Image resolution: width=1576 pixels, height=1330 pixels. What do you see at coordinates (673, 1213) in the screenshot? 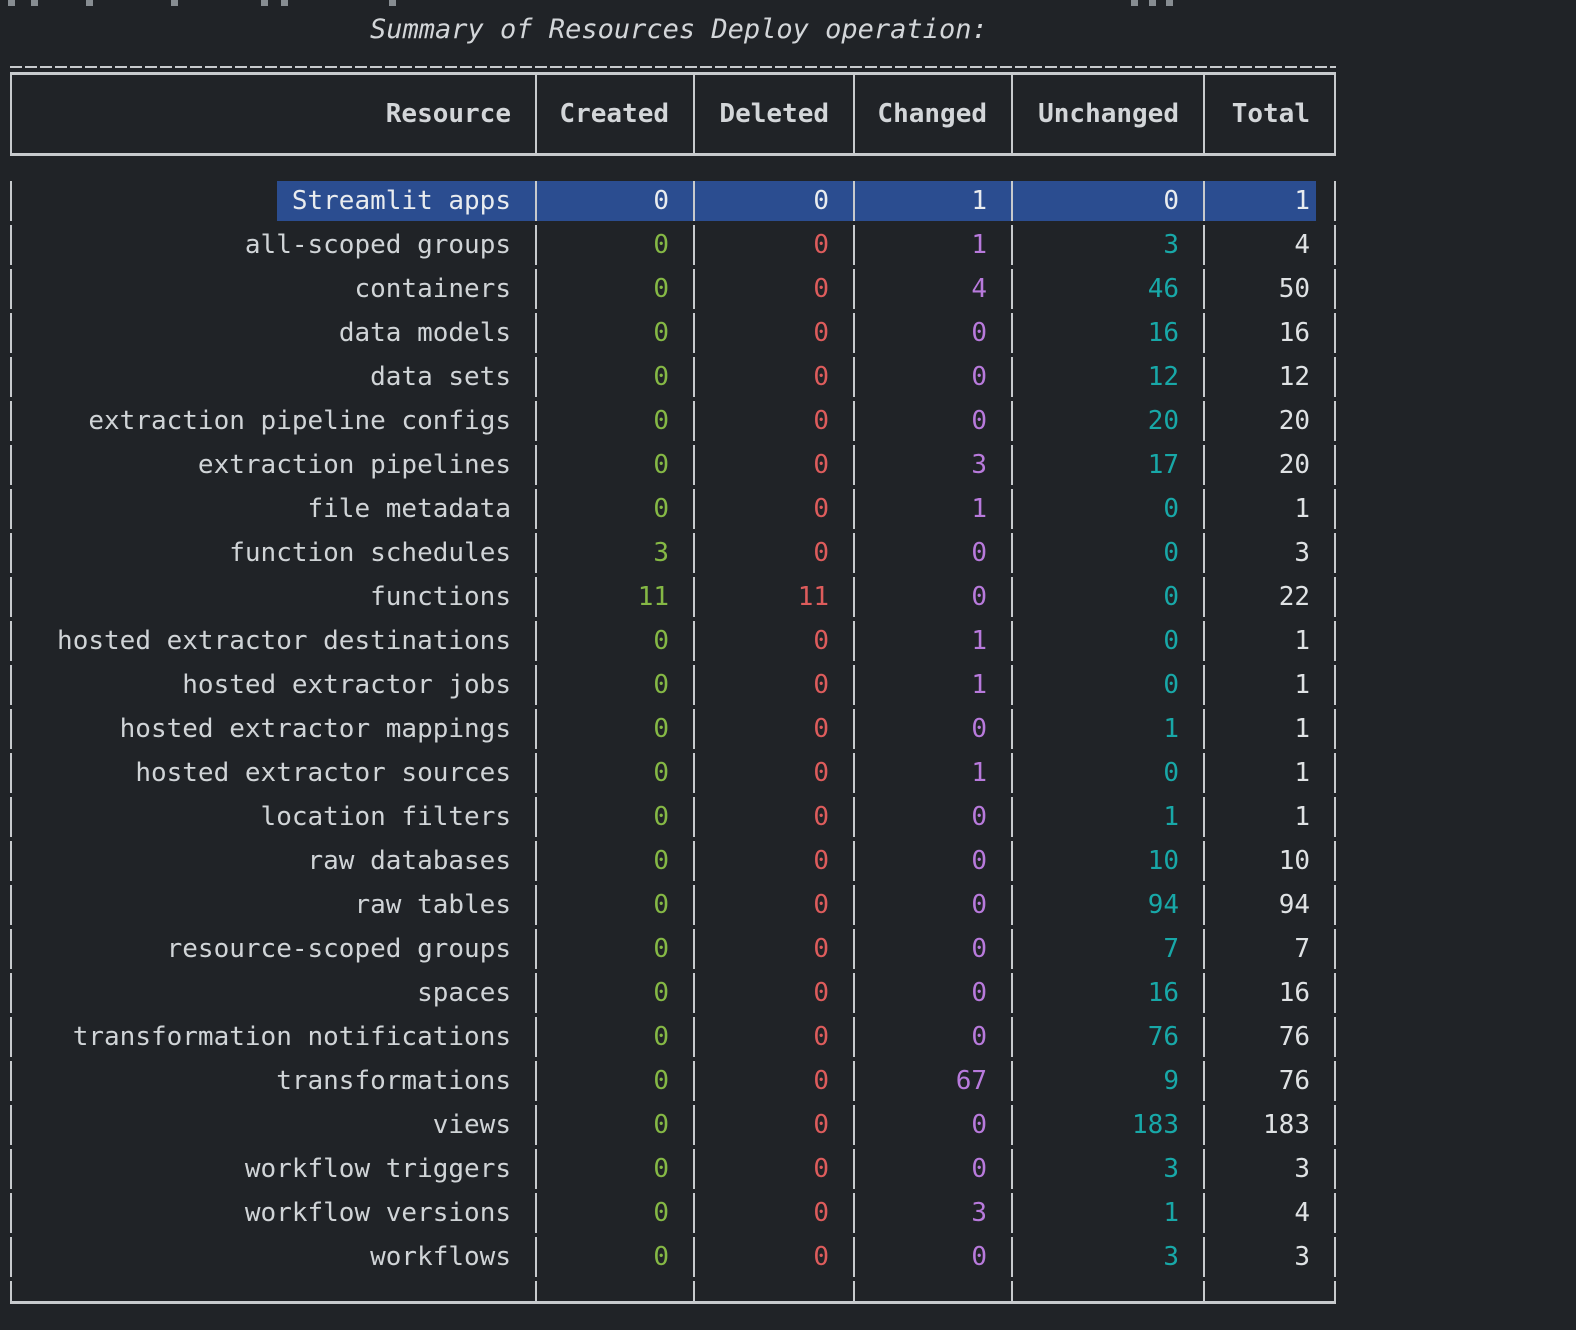
I see `table-row: workflow versions 0 0 3 1 4` at bounding box center [673, 1213].